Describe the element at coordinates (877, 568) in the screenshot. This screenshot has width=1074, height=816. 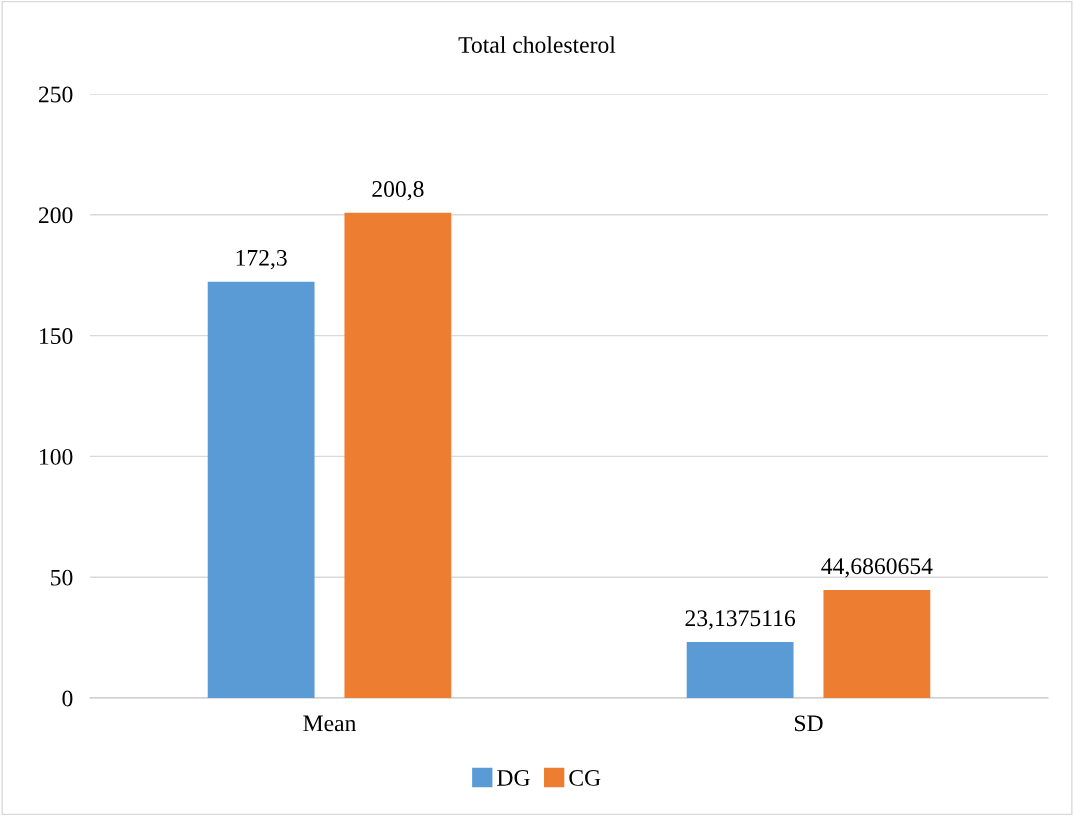
I see `data-label: 44,6860654` at that location.